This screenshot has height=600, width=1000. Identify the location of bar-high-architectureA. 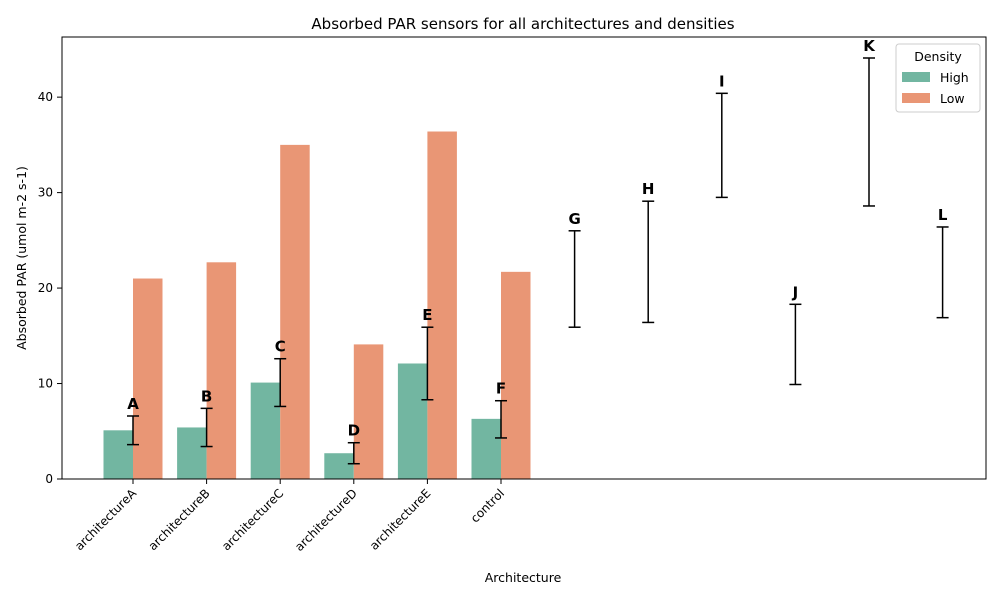
(118, 454).